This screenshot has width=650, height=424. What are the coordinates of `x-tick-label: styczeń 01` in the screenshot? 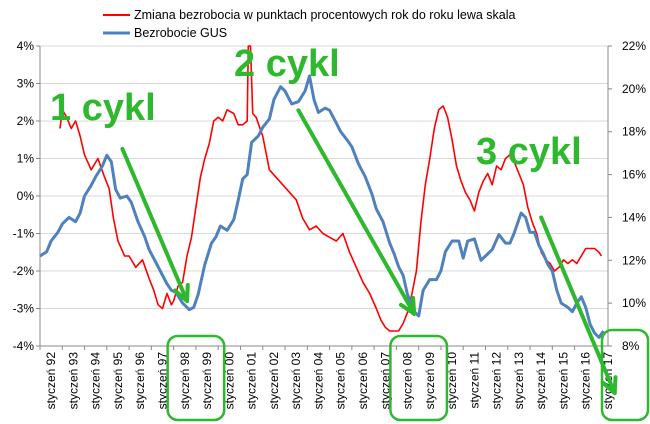 It's located at (252, 381).